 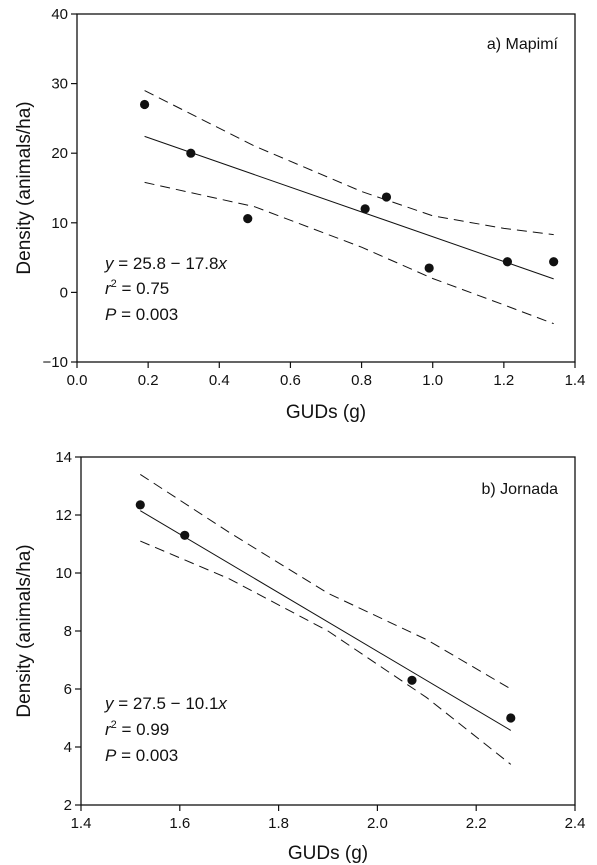 What do you see at coordinates (278, 823) in the screenshot?
I see `x-tick-label: 1.8` at bounding box center [278, 823].